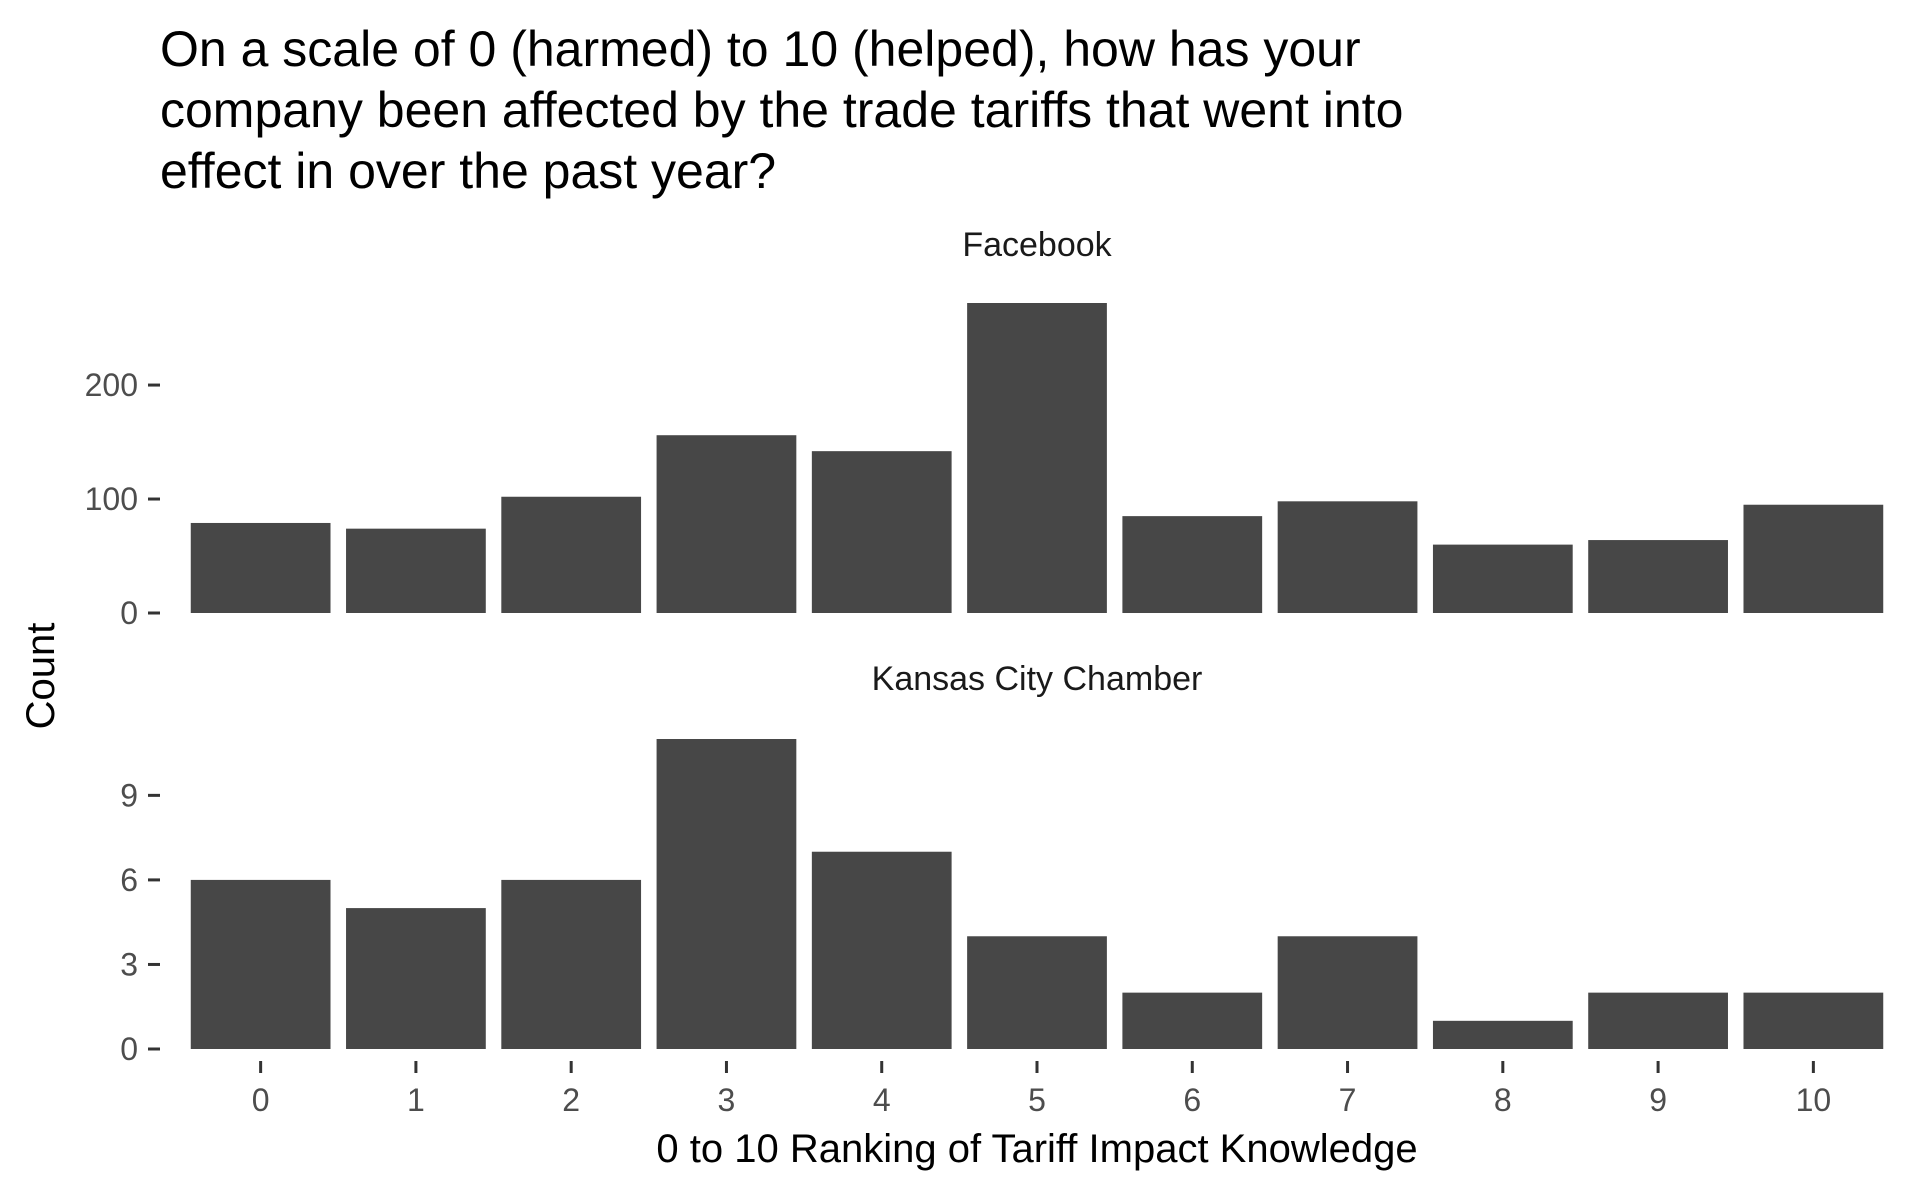  Describe the element at coordinates (416, 1100) in the screenshot. I see `x-tick-label: 1` at that location.